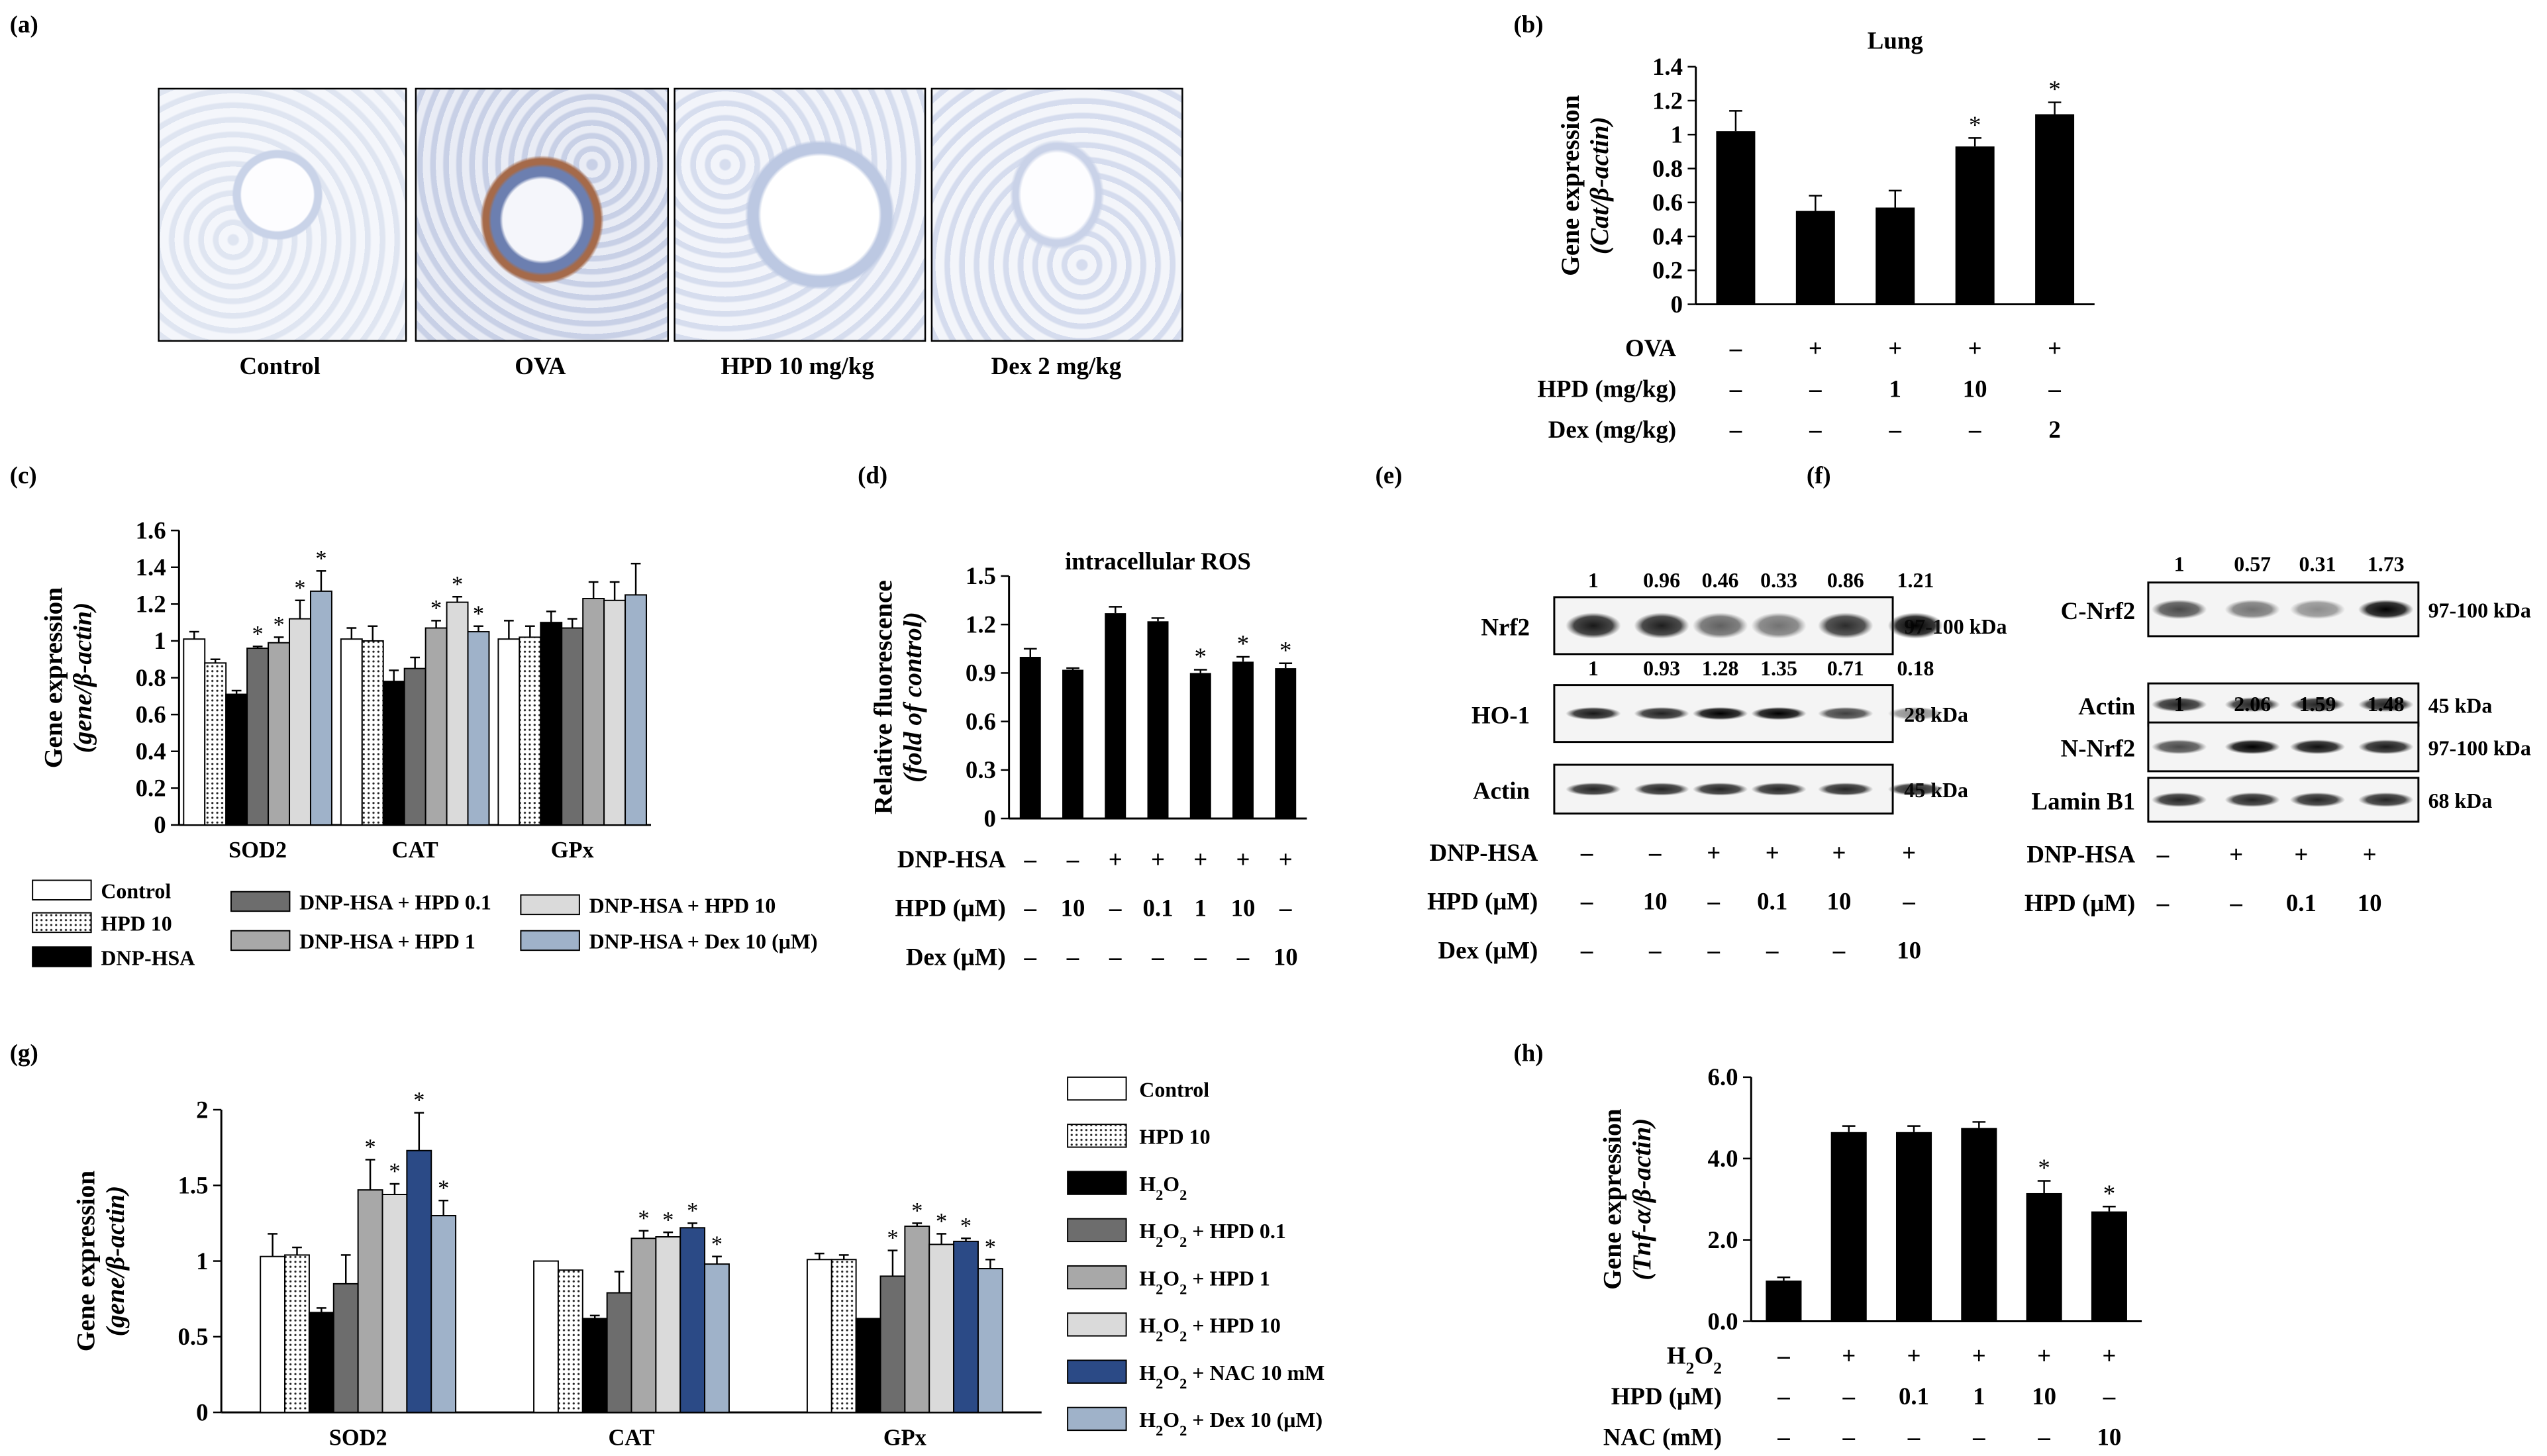  I want to click on g-category-label: CAT, so click(631, 1437).